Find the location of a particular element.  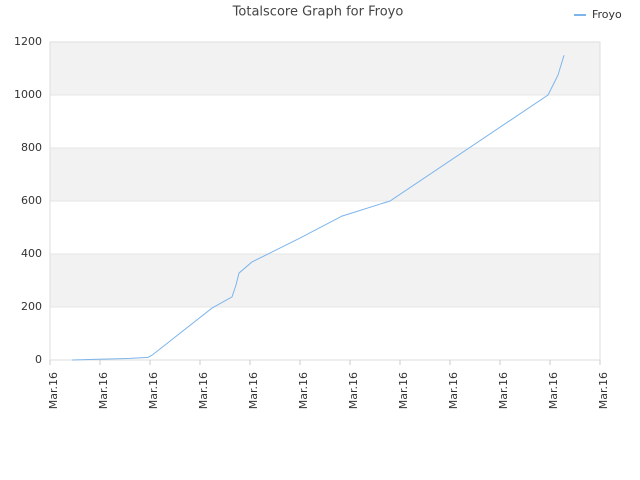

legend-label: Froyo is located at coordinates (607, 14).